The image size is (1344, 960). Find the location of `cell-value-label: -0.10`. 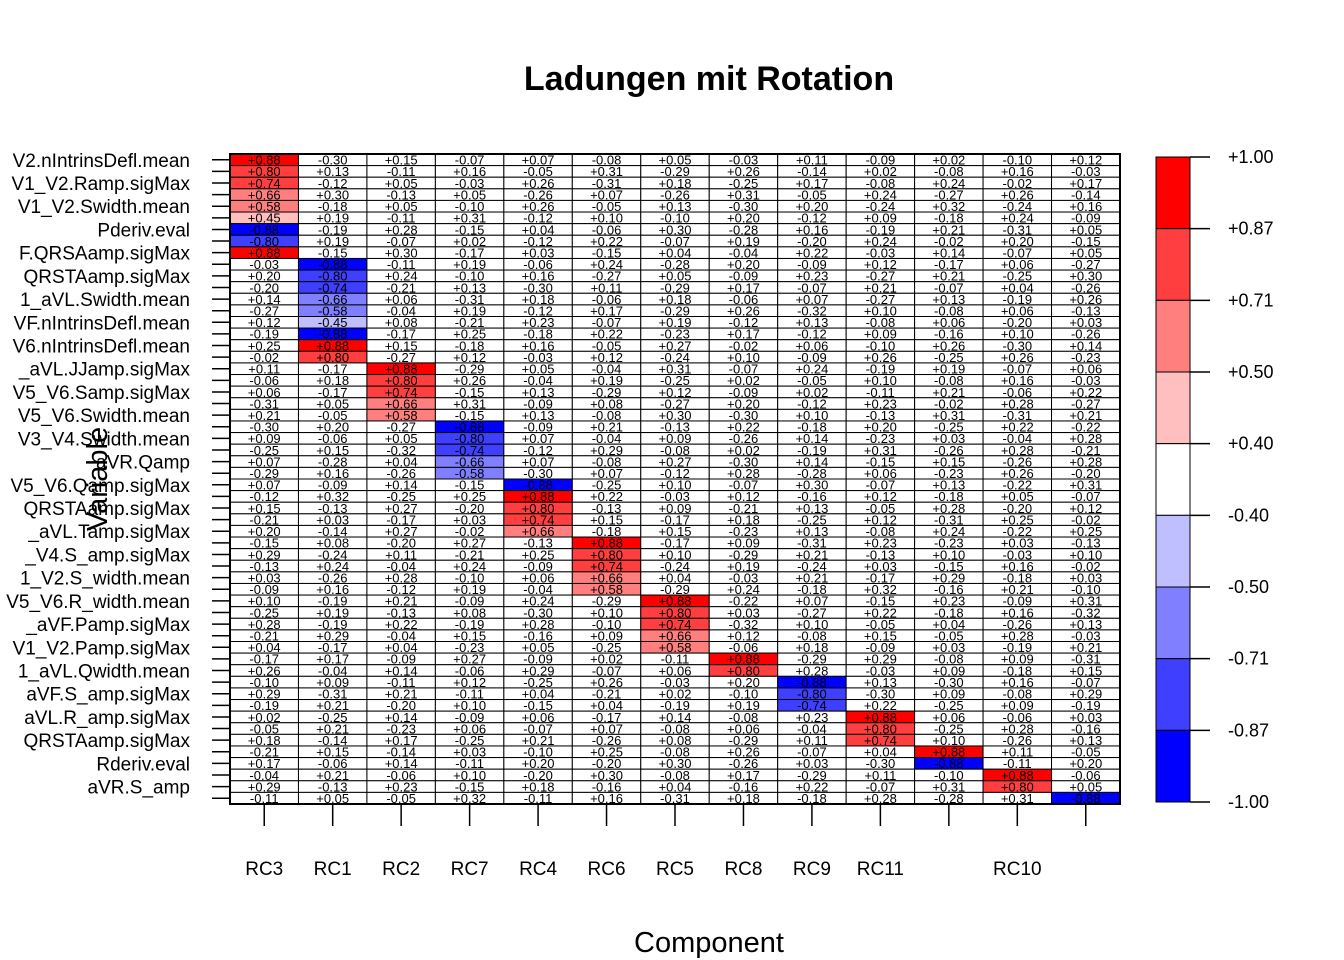

cell-value-label: -0.10 is located at coordinates (675, 218).